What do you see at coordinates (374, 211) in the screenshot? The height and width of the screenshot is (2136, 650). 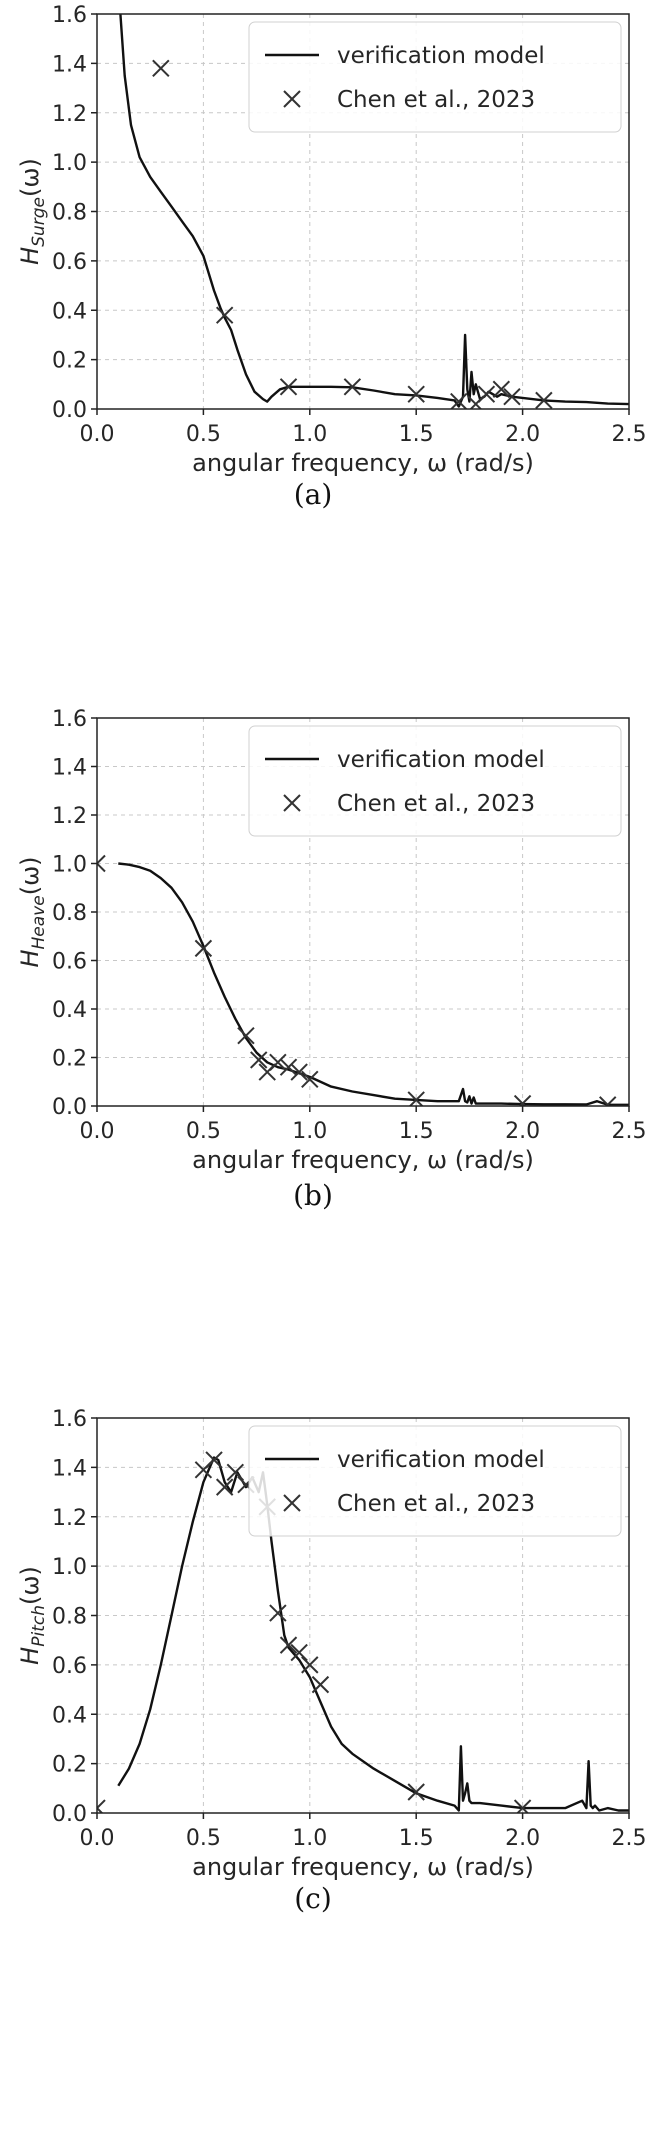 I see `series-group` at bounding box center [374, 211].